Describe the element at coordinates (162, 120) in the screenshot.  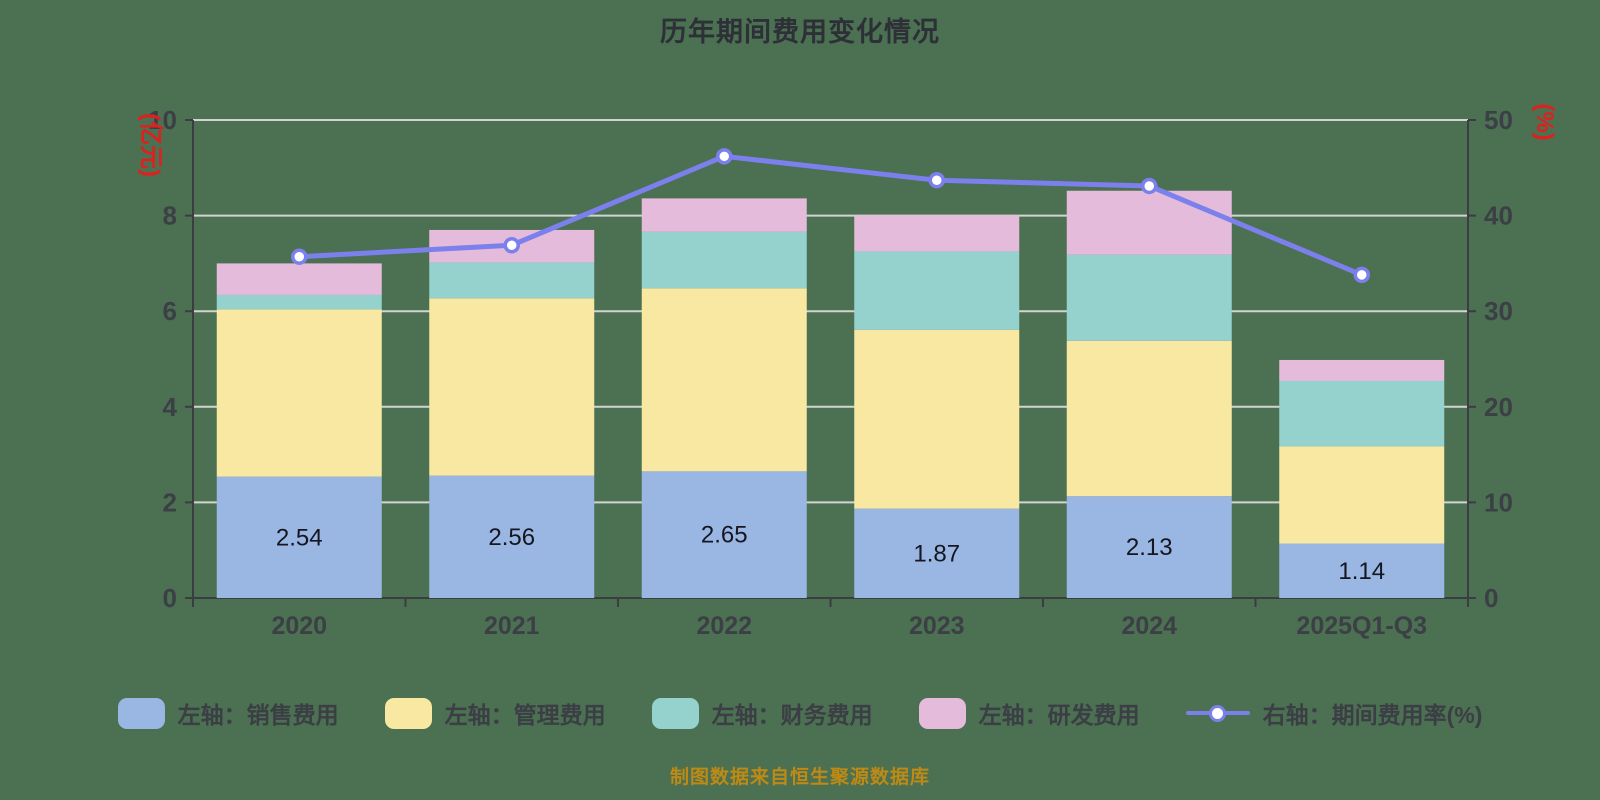
I see `left-axis-tick-label: 10` at that location.